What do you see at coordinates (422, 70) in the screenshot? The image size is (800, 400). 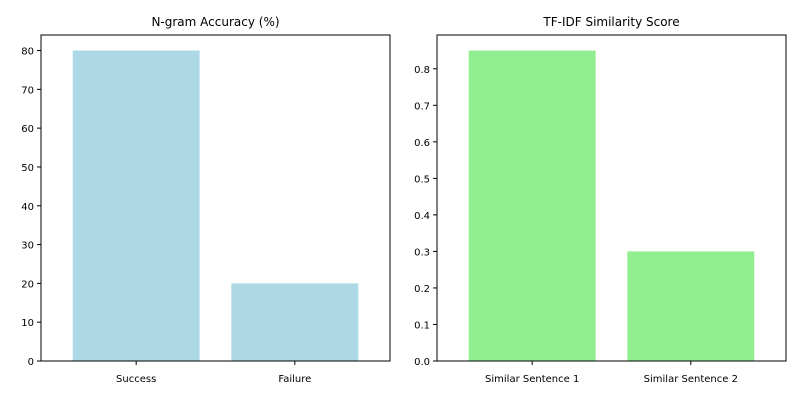 I see `tfidf-ytick-label: 0.8` at bounding box center [422, 70].